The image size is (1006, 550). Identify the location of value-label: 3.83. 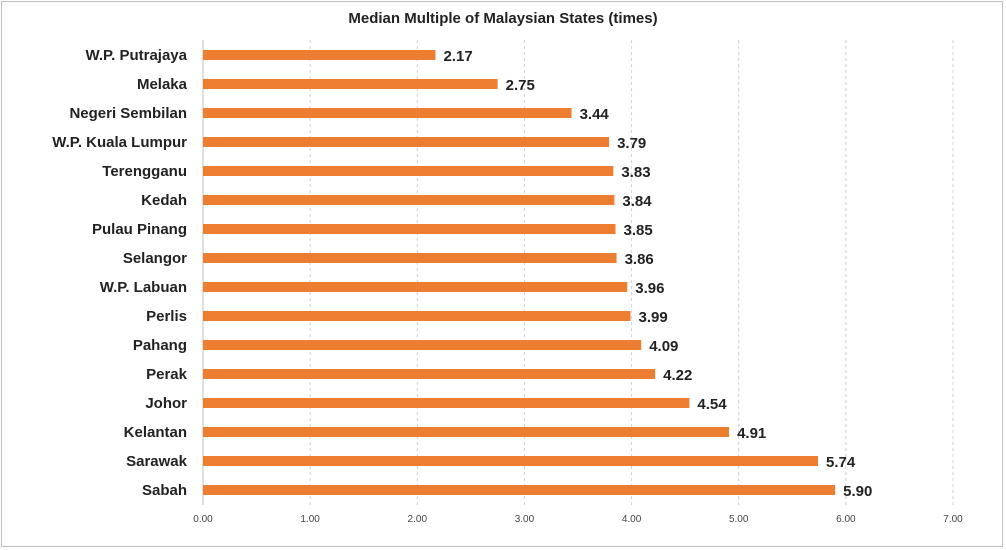
(635, 172).